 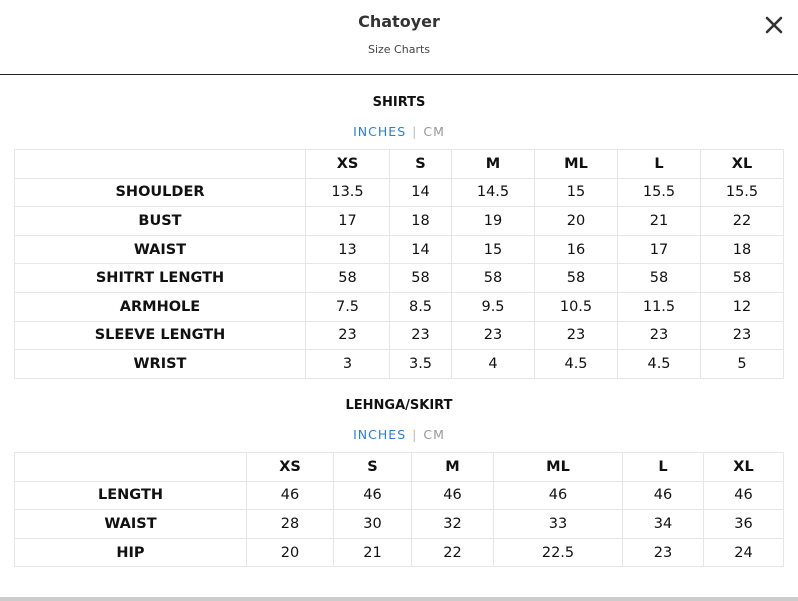 I want to click on measure-value: 19, so click(x=493, y=221).